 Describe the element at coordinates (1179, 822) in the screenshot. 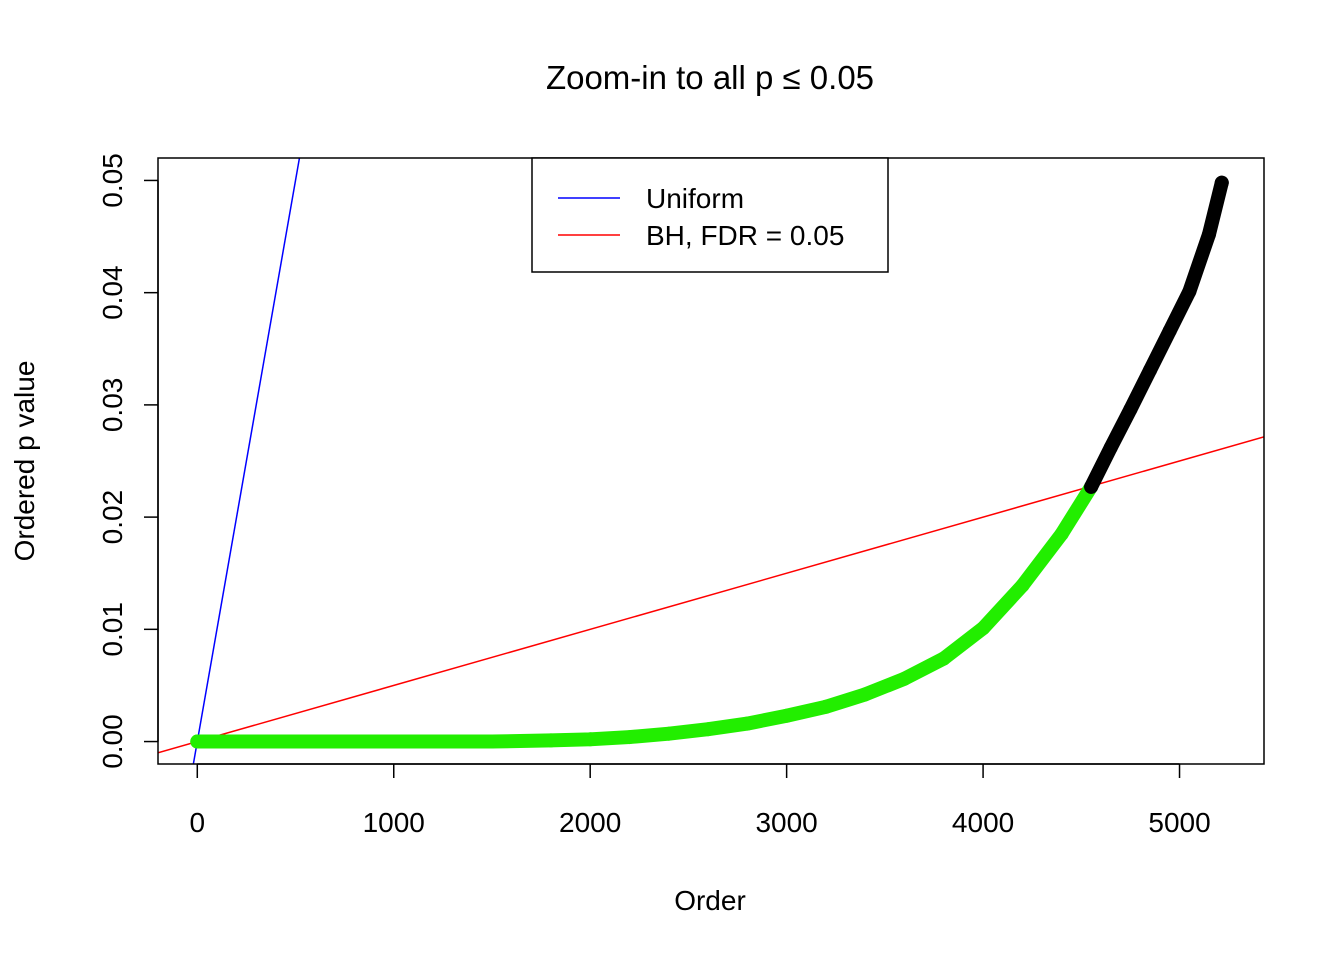

I see `x-tick-label: 5000` at that location.